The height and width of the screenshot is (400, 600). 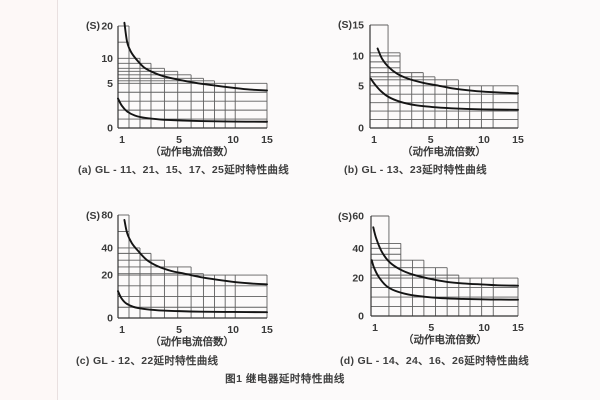 I want to click on page-divider, so click(x=57, y=200).